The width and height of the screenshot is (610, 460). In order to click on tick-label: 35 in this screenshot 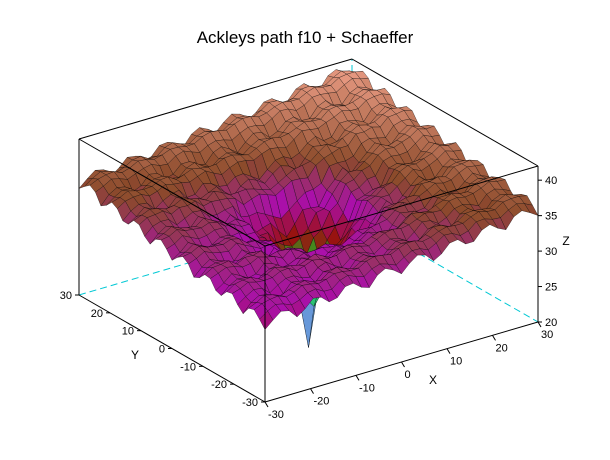, I will do `click(551, 217)`.